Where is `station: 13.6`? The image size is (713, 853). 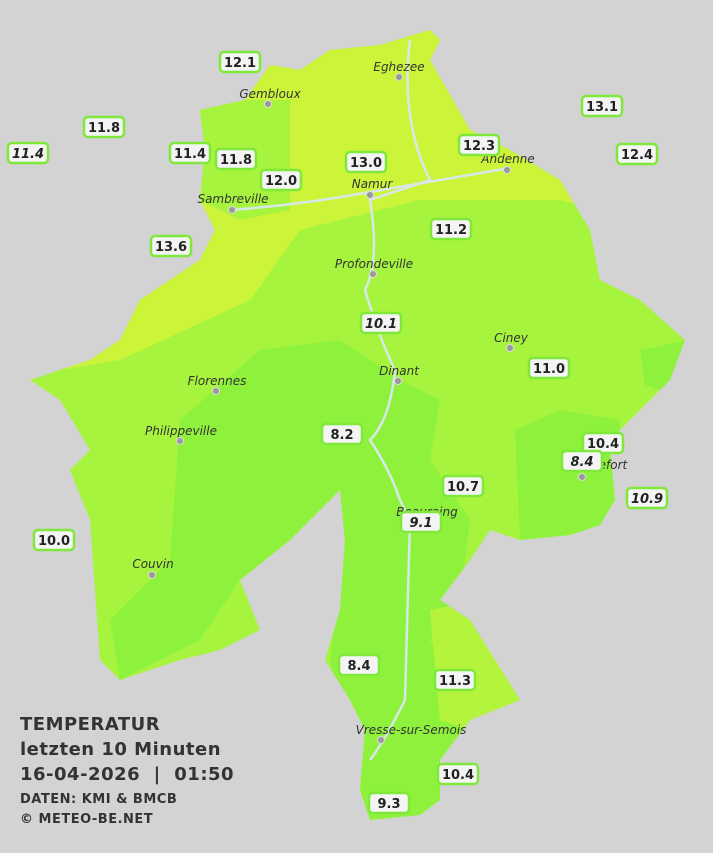 station: 13.6 is located at coordinates (171, 246).